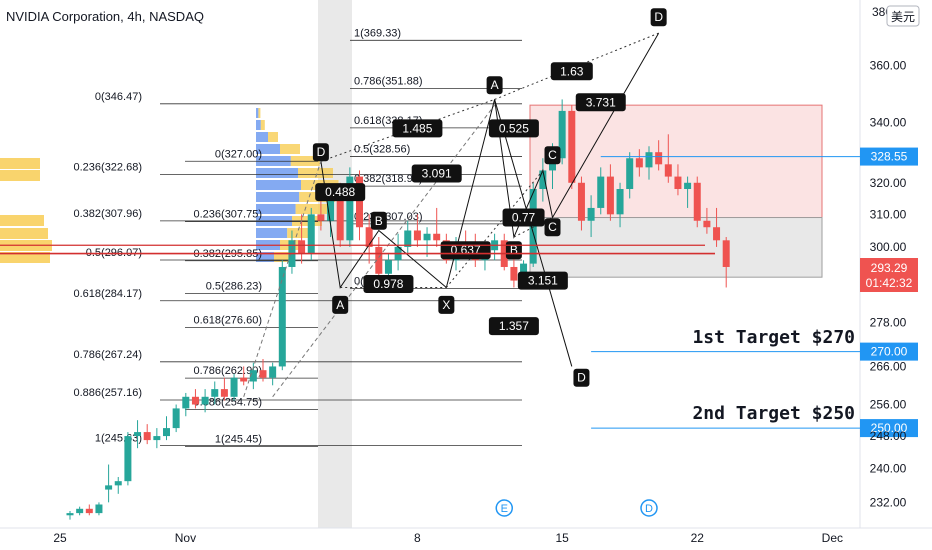 This screenshot has height=550, width=932. I want to click on fib-label: 0.5(286.23), so click(234, 287).